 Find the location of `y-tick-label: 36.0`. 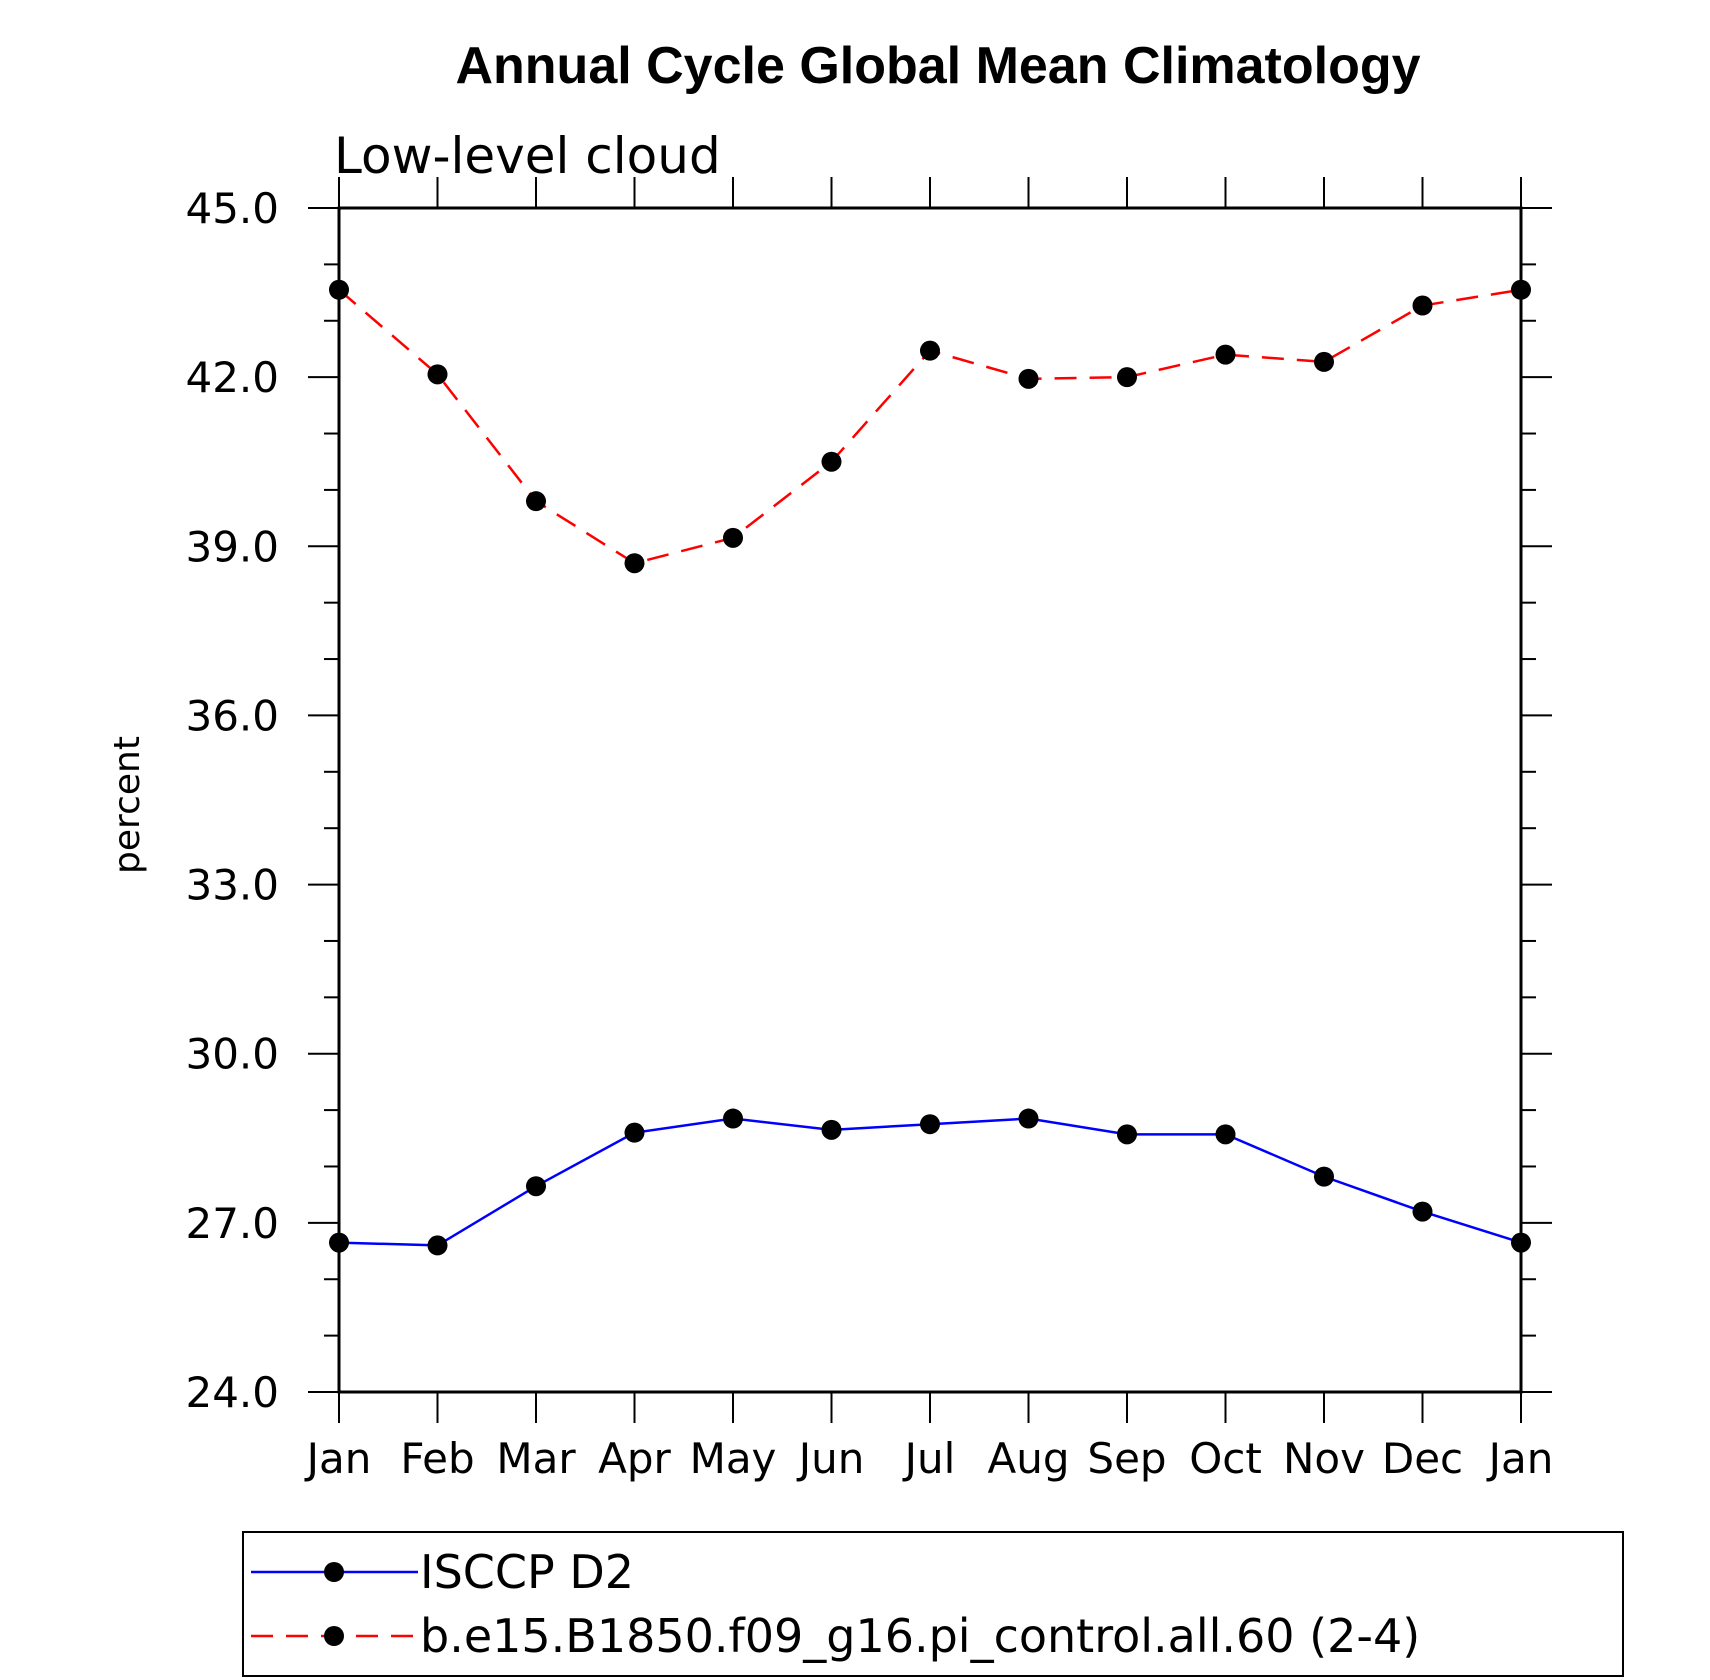

y-tick-label: 36.0 is located at coordinates (232, 715).